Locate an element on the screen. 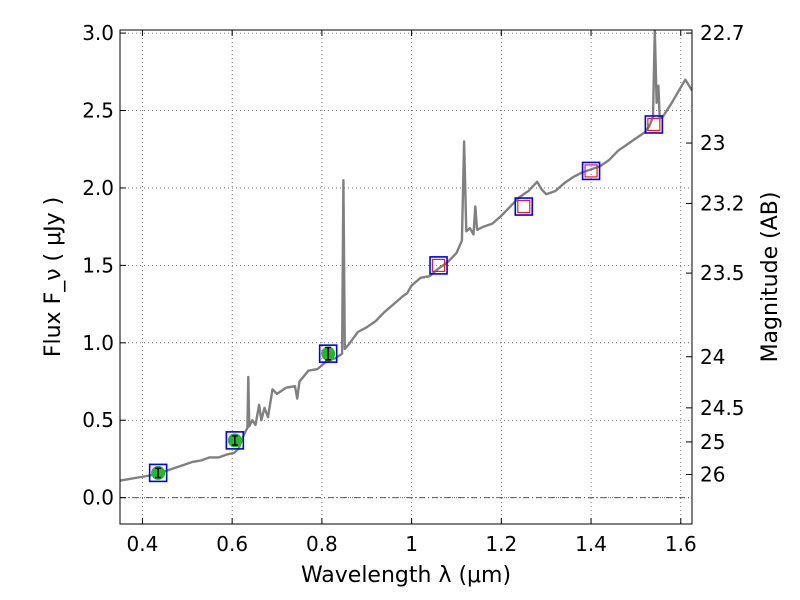 The width and height of the screenshot is (800, 600). right-tick-label: 22.7 is located at coordinates (722, 33).